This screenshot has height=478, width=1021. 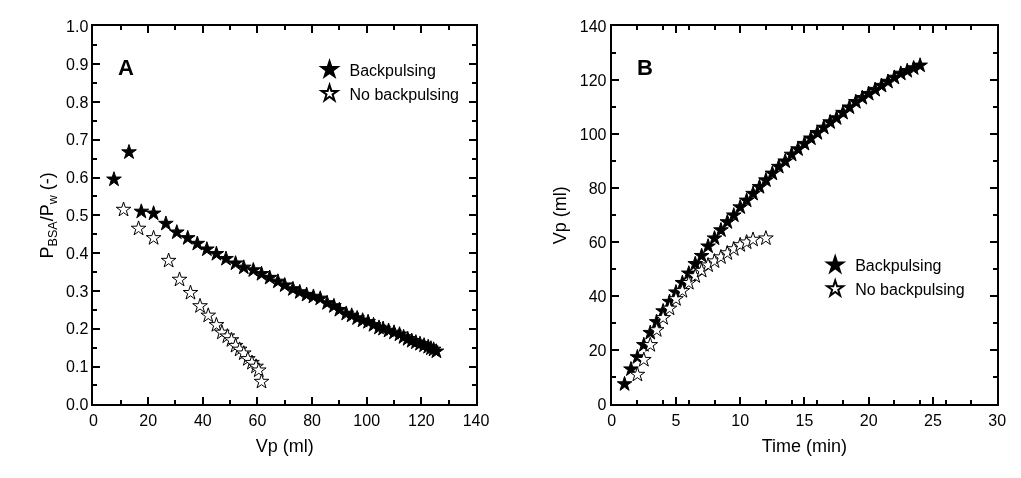 I want to click on y-tick-label: 0, so click(x=602, y=404).